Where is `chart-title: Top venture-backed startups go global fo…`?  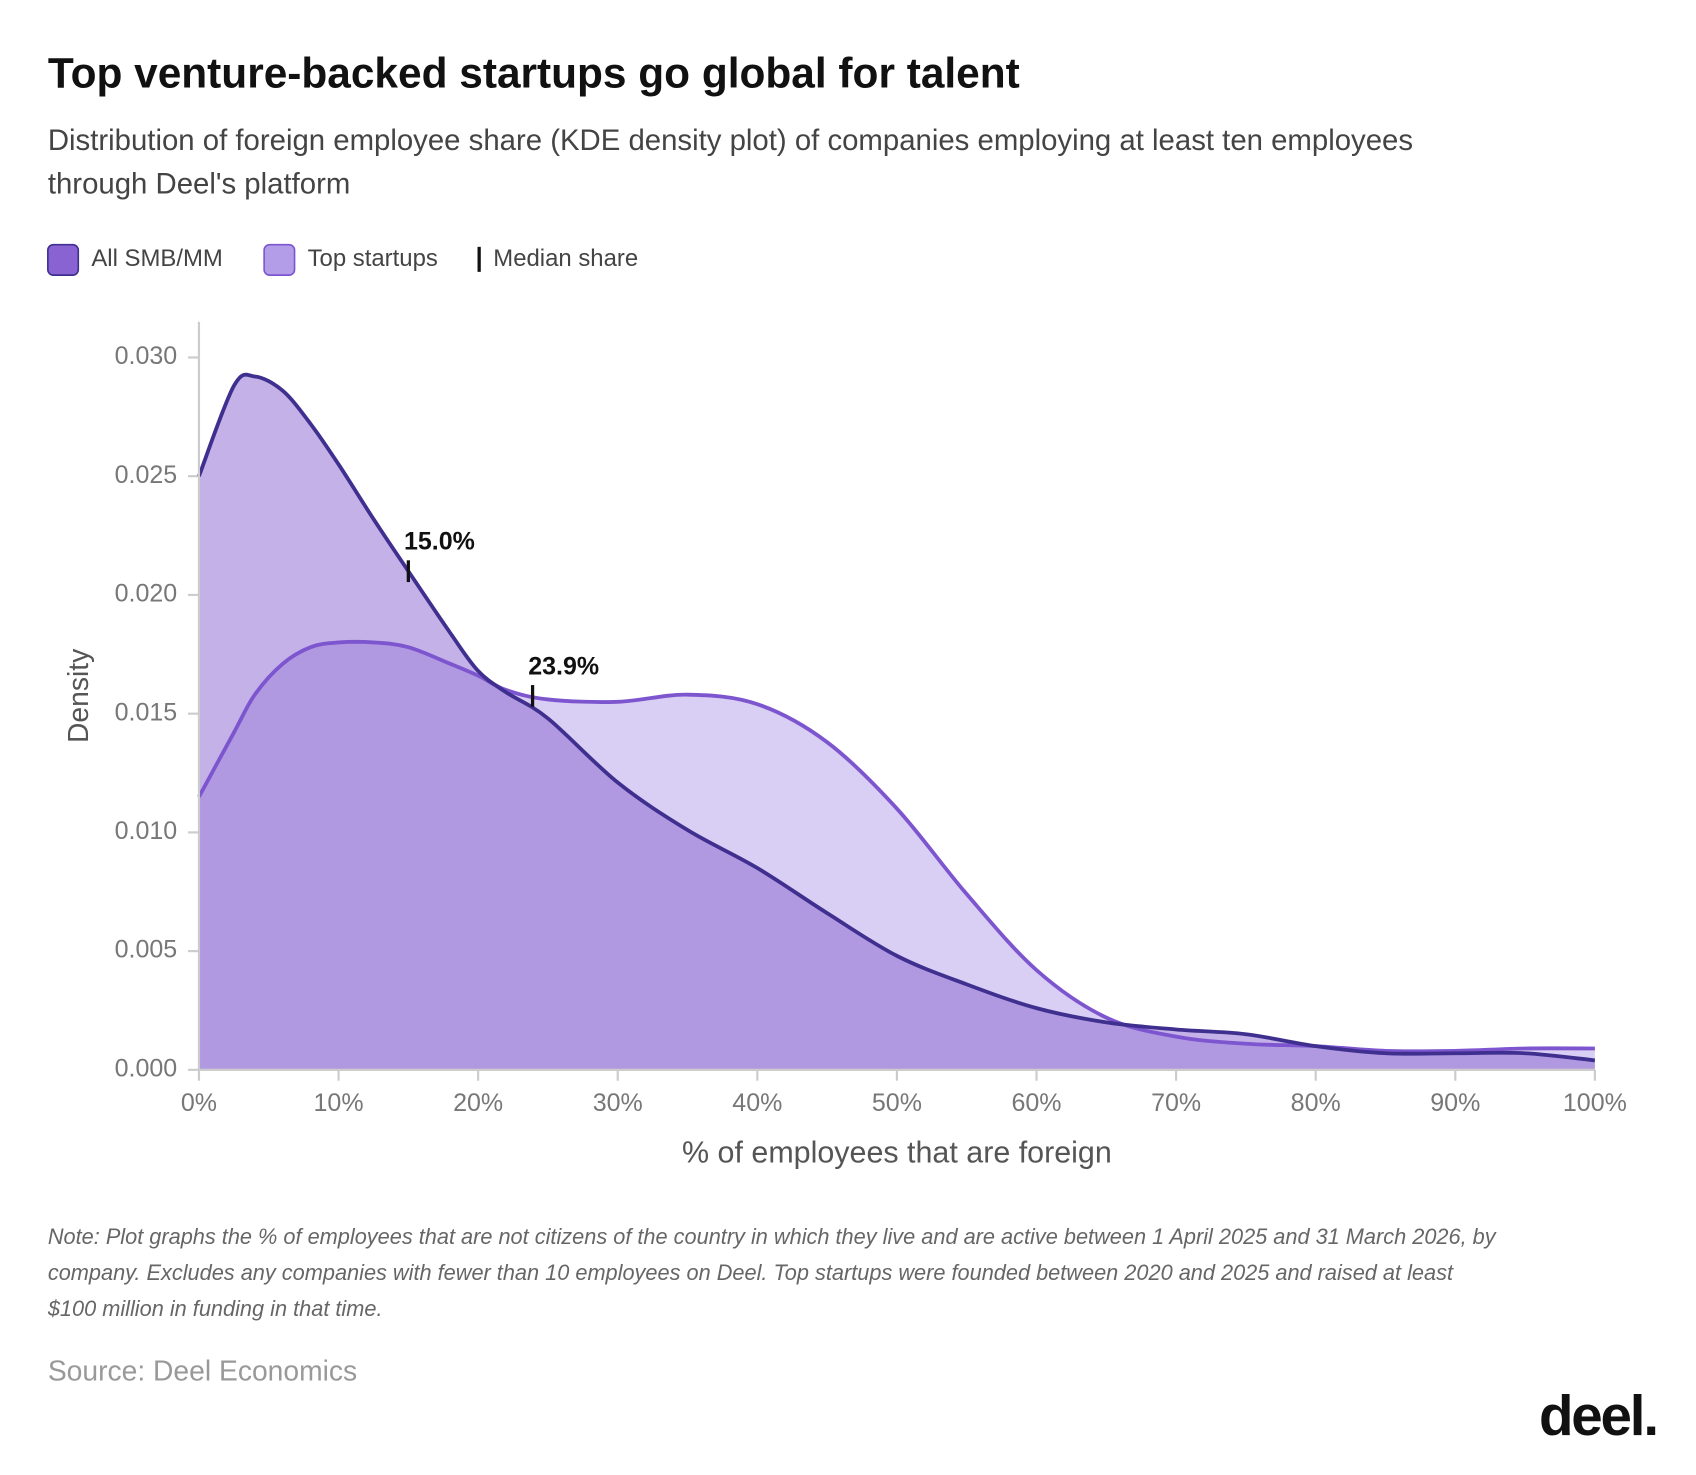 chart-title: Top venture-backed startups go global fo… is located at coordinates (534, 72).